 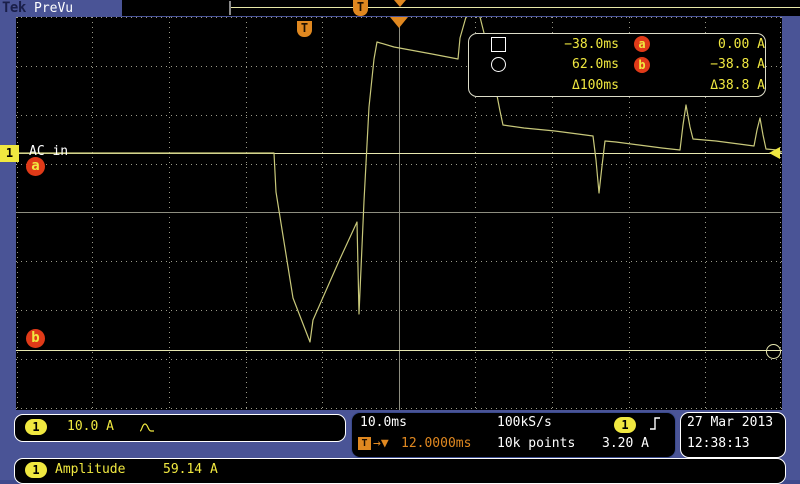 I want to click on trigger-position-value: 12.0000ms, so click(x=436, y=443).